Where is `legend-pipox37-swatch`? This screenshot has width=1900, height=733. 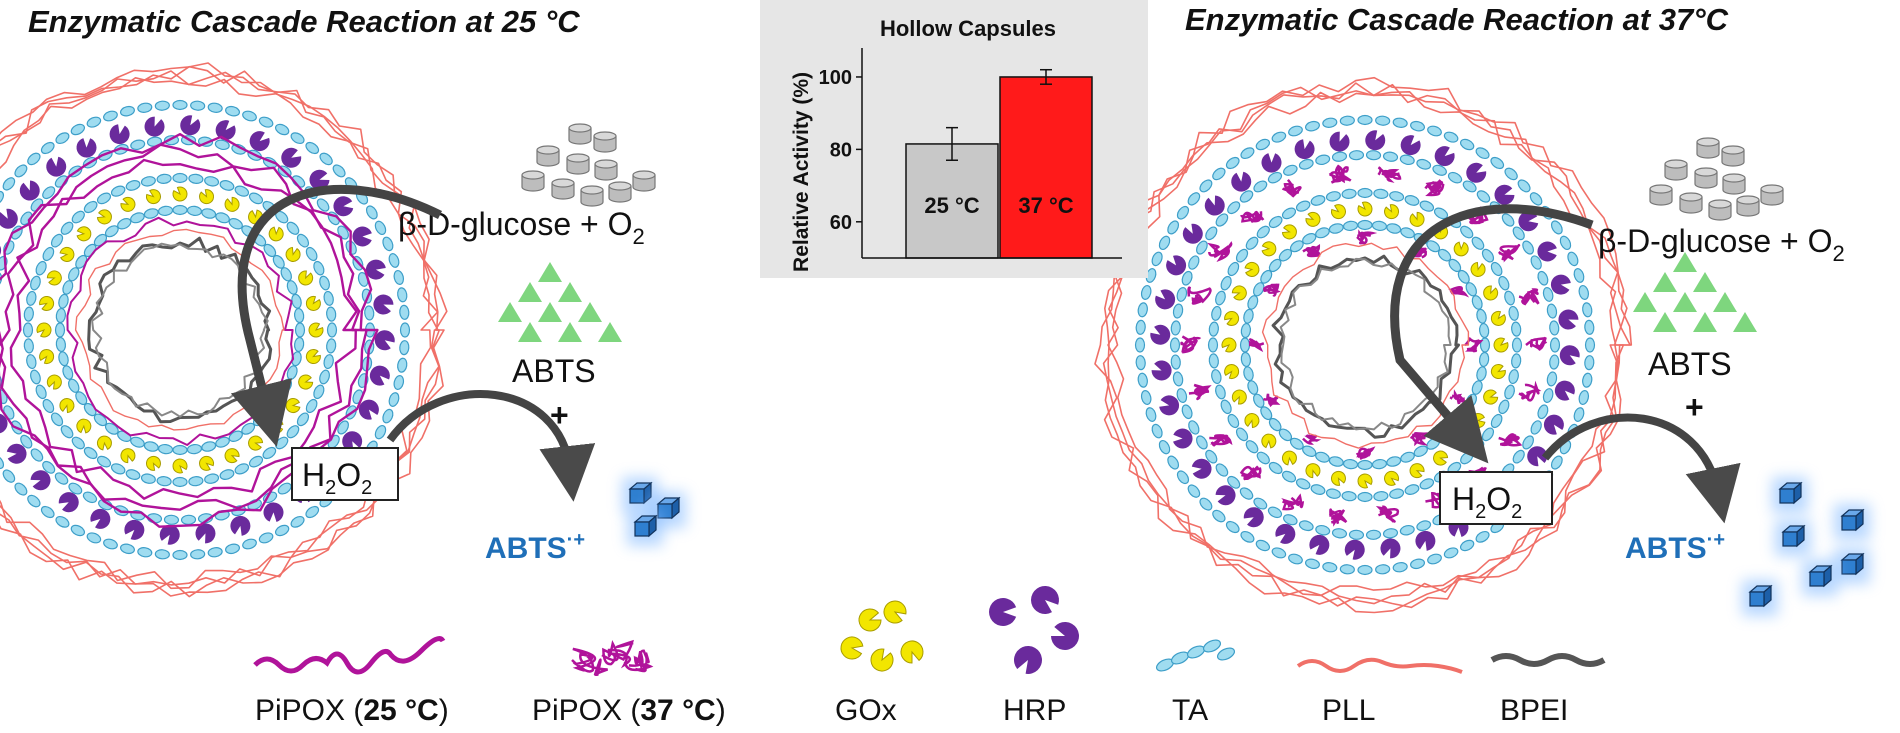
legend-pipox37-swatch is located at coordinates (612, 658).